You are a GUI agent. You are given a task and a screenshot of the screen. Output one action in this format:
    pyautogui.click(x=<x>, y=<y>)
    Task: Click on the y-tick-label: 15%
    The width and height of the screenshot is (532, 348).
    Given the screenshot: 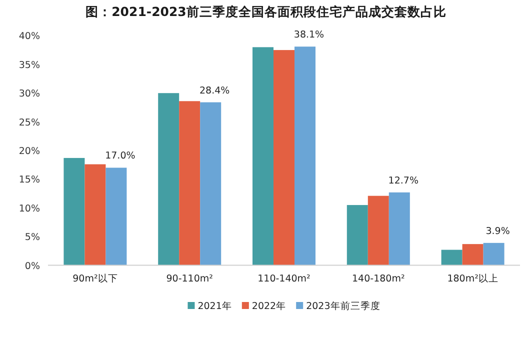 What is the action you would take?
    pyautogui.click(x=29, y=180)
    